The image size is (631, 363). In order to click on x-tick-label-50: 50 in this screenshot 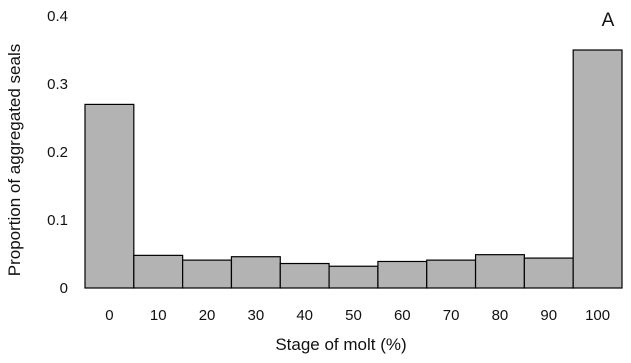, I will do `click(353, 315)`.